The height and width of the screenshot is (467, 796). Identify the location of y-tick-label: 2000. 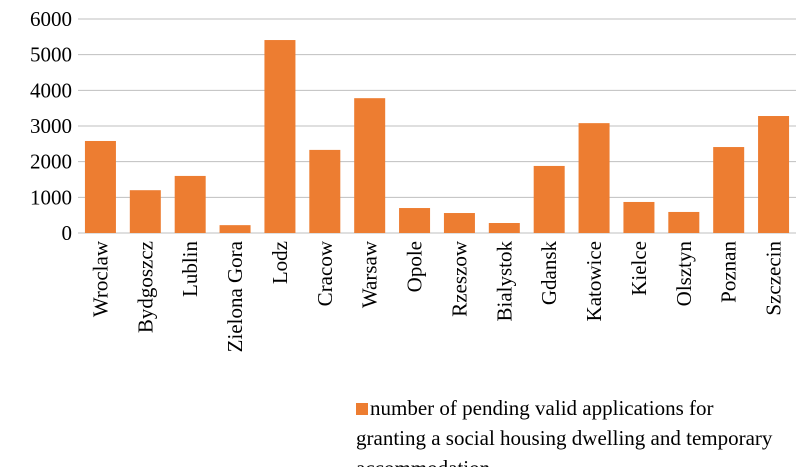
(51, 162).